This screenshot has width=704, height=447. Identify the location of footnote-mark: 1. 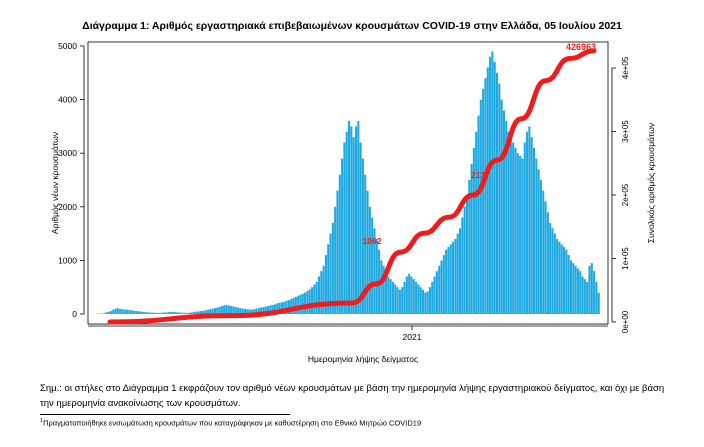
(42, 421).